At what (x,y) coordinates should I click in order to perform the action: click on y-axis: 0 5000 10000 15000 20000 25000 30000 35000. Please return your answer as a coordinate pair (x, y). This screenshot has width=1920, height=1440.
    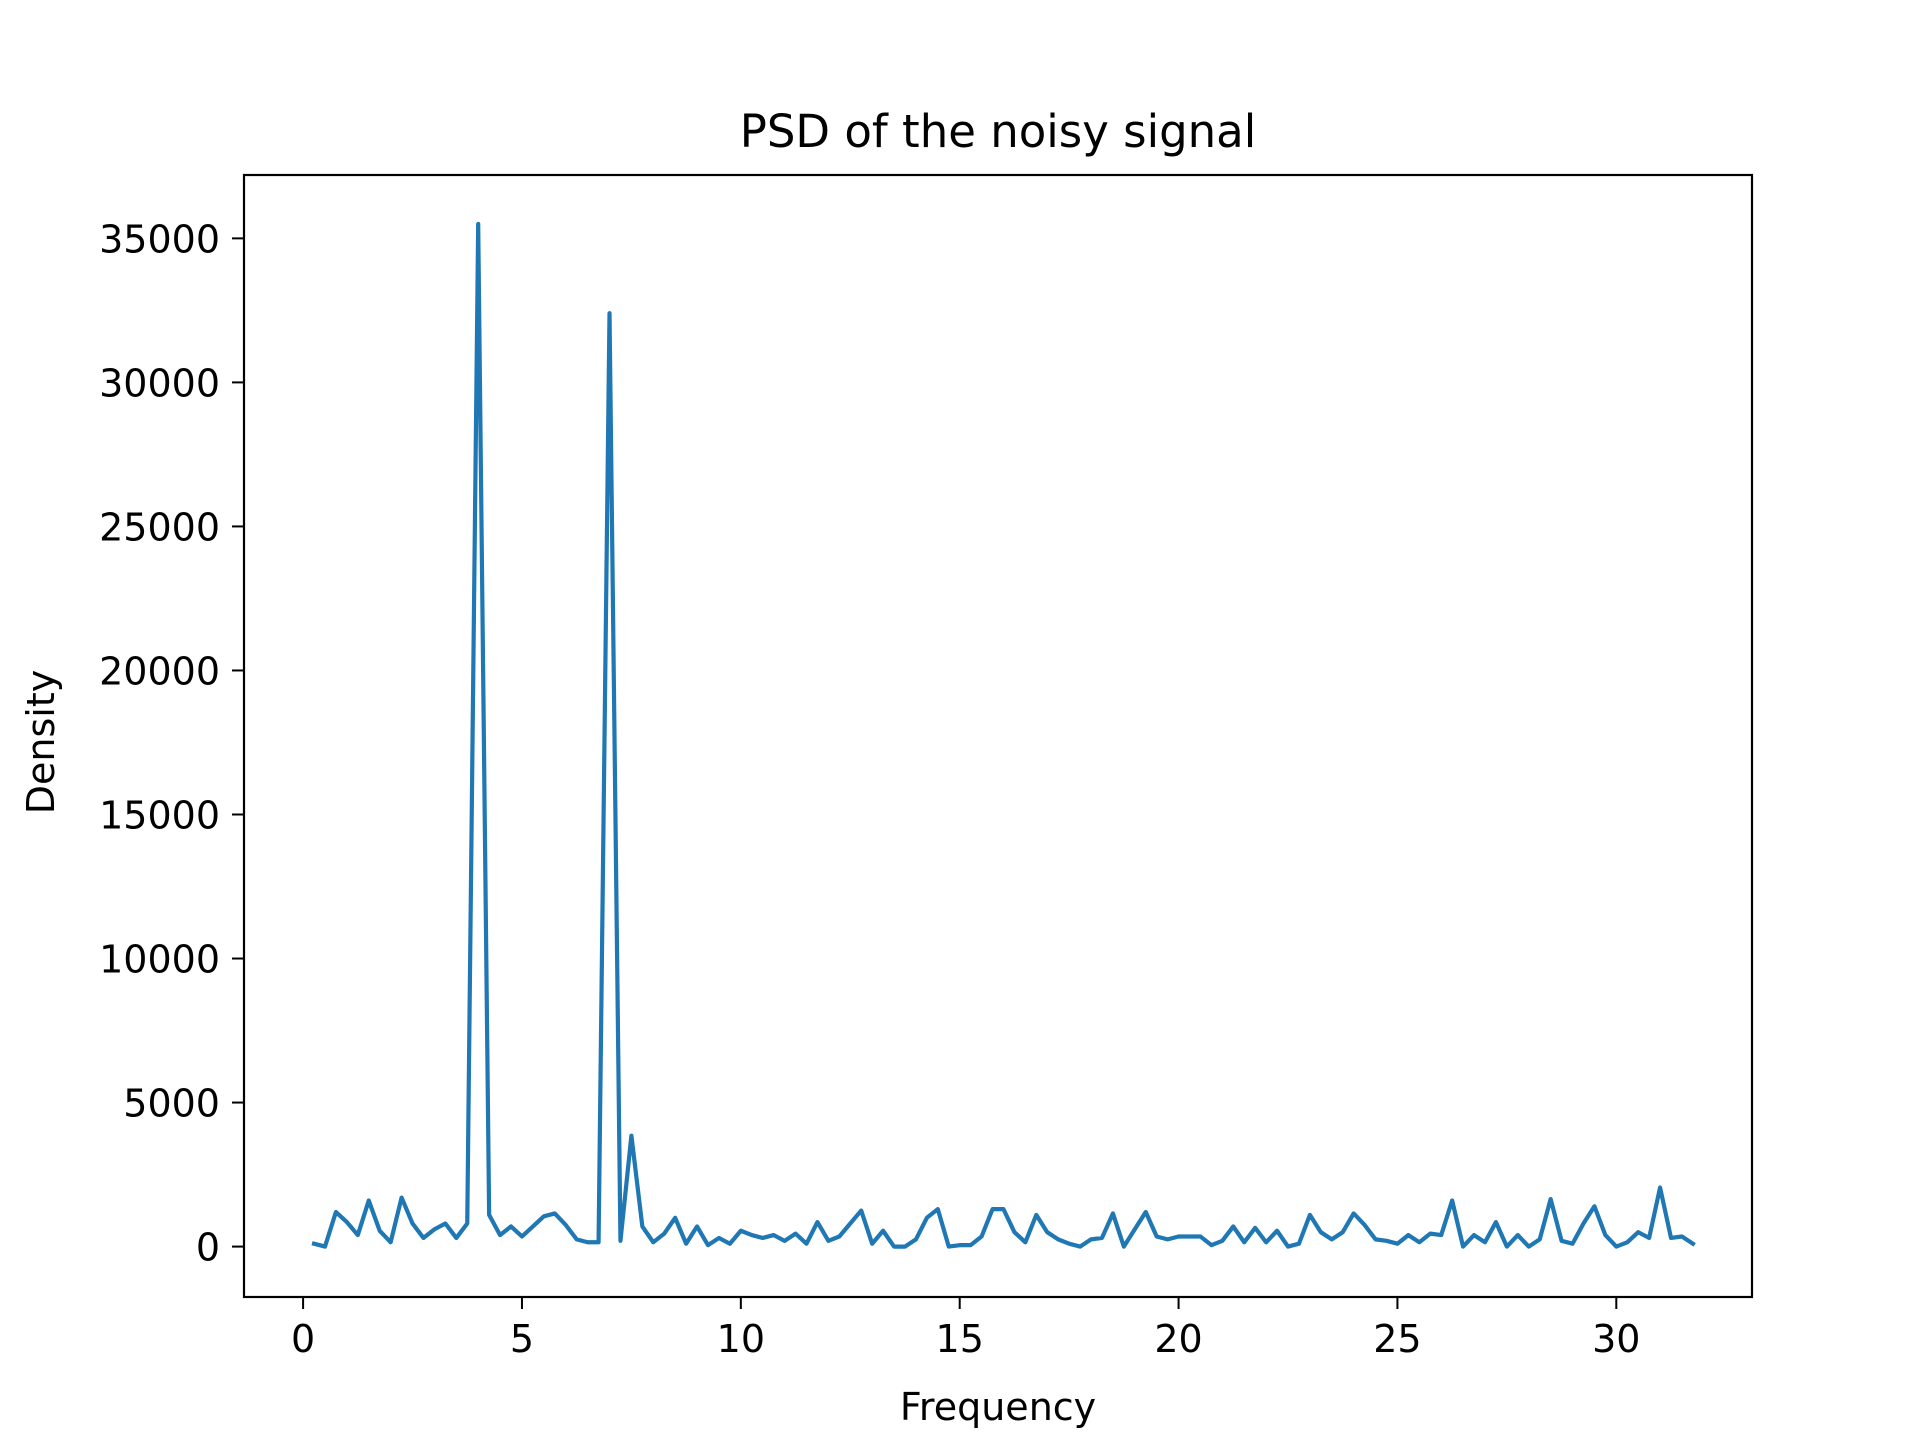
    Looking at the image, I should click on (171, 743).